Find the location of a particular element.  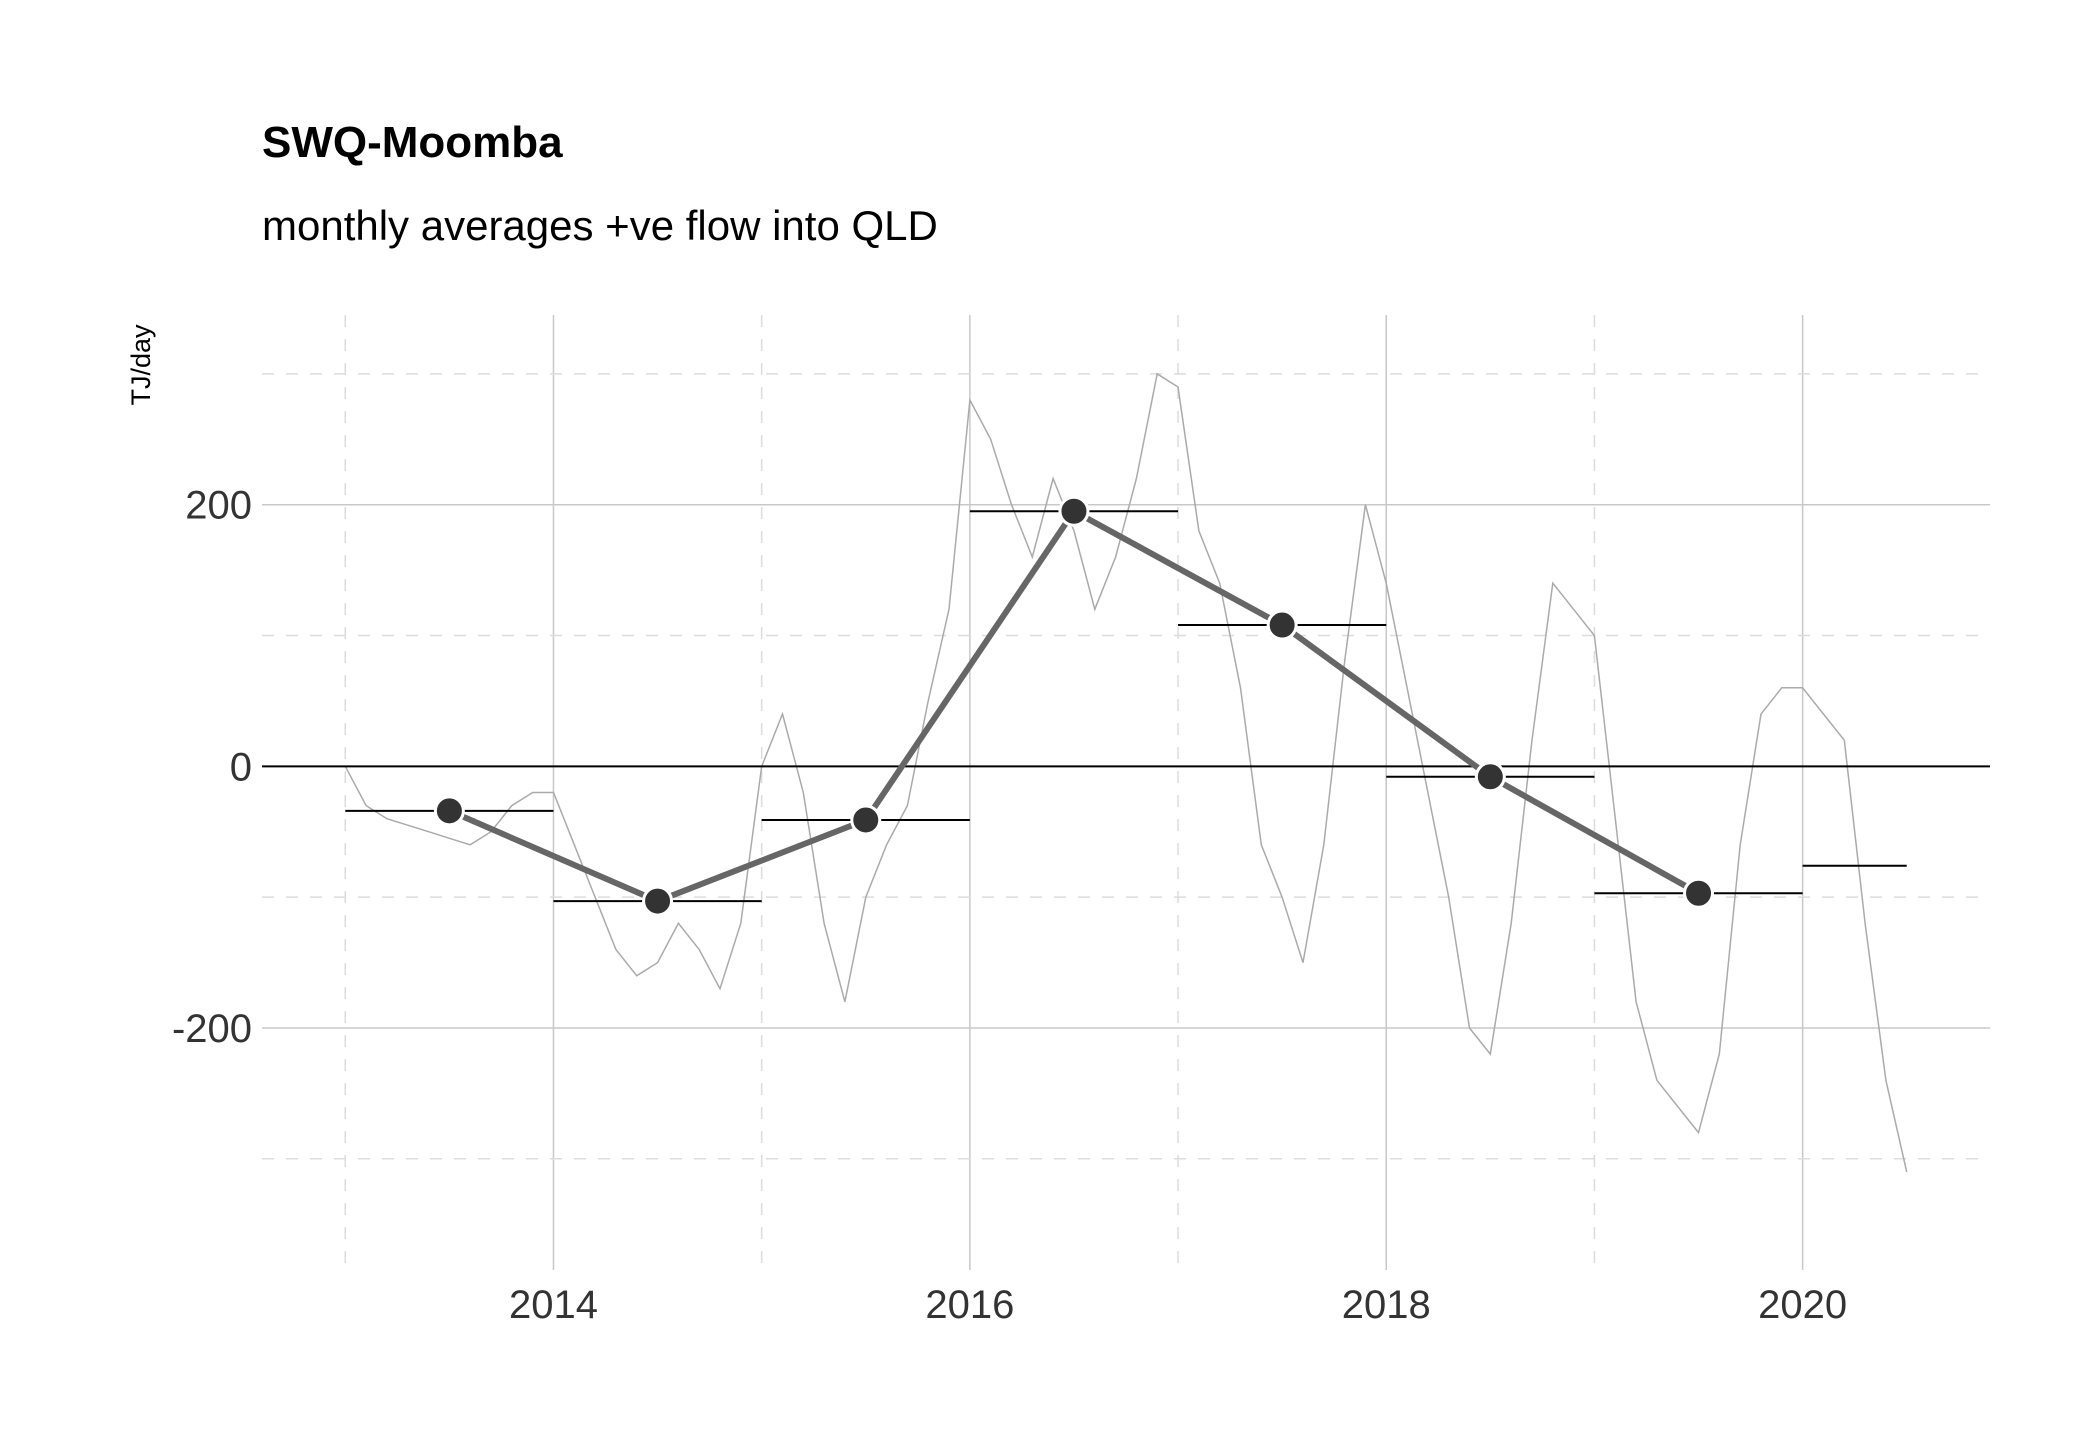

x-tick-label: 2020 is located at coordinates (1802, 1305).